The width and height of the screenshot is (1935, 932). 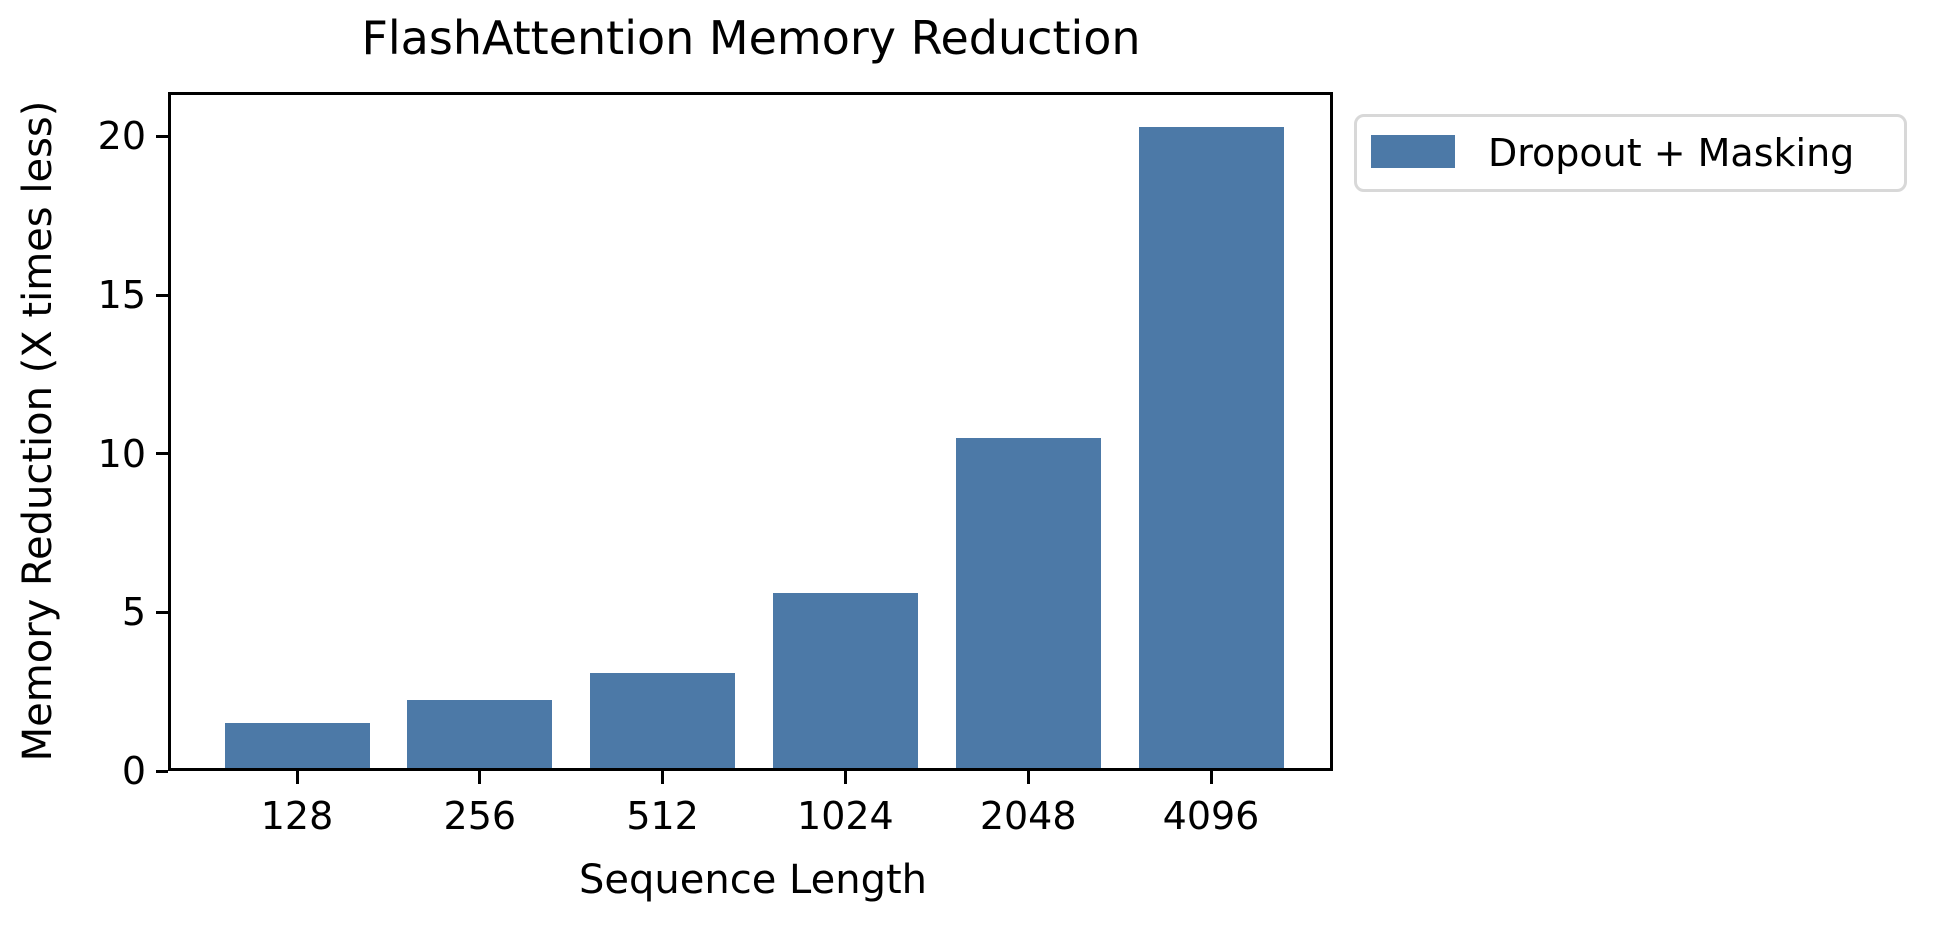 What do you see at coordinates (753, 880) in the screenshot?
I see `x-axis-label: Sequence Length` at bounding box center [753, 880].